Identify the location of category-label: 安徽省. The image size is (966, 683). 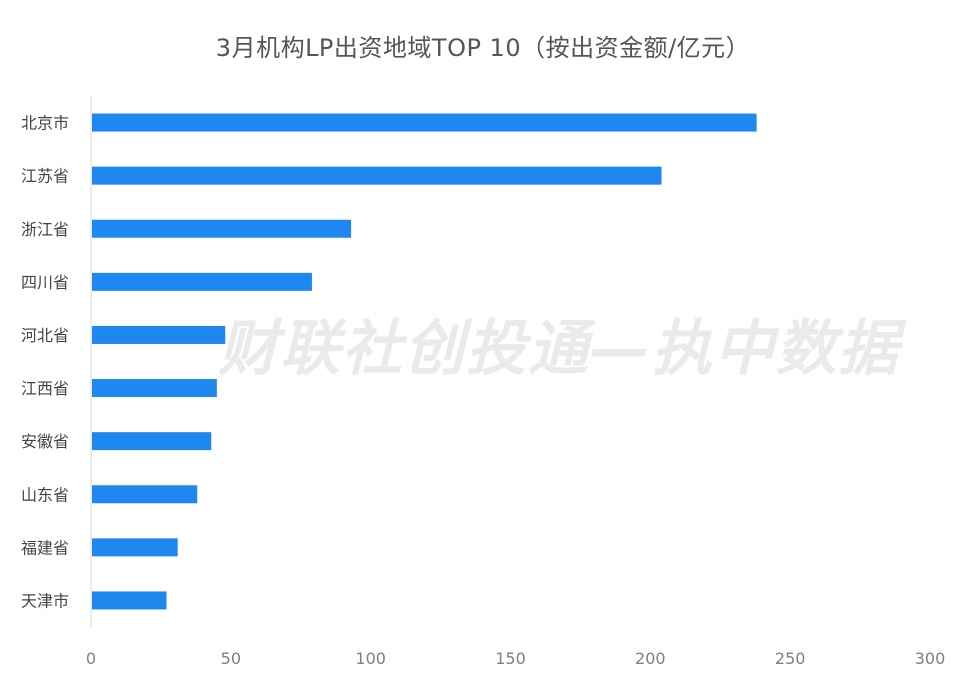
(45, 441).